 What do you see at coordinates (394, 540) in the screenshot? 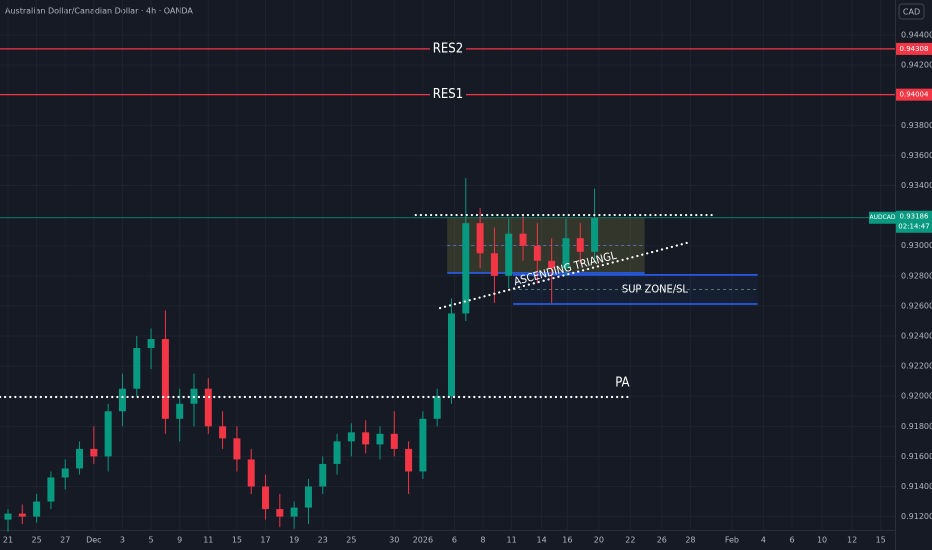
I see `x-tick-label: 30` at bounding box center [394, 540].